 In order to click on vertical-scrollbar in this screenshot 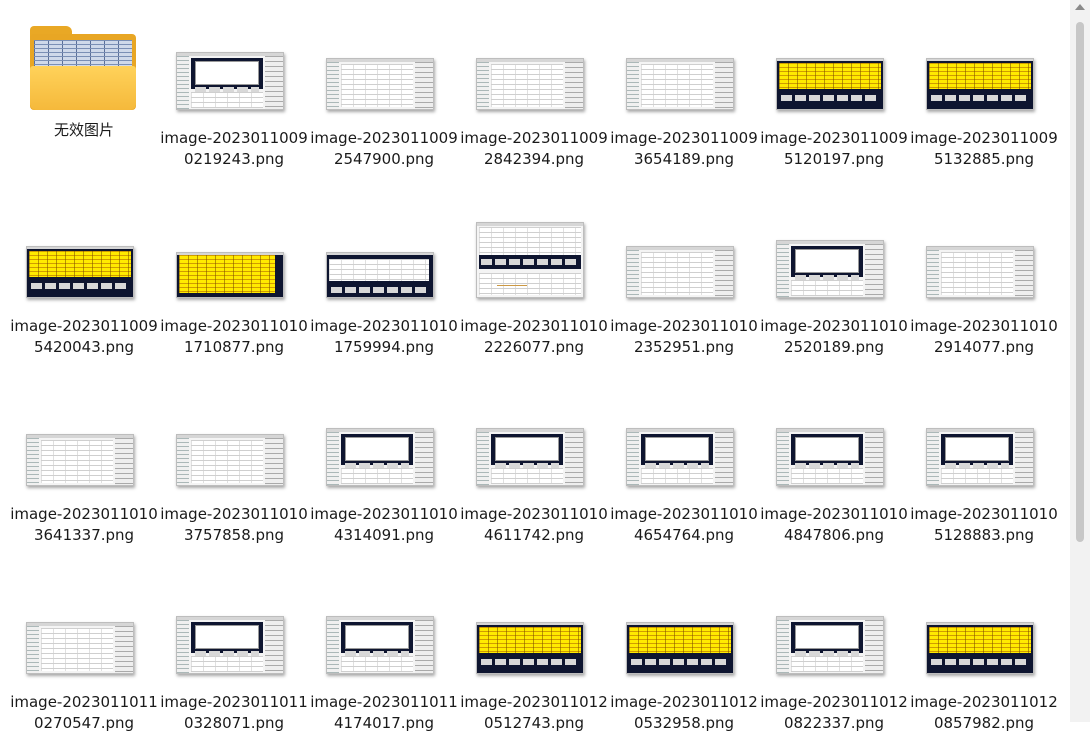, I will do `click(1080, 361)`.